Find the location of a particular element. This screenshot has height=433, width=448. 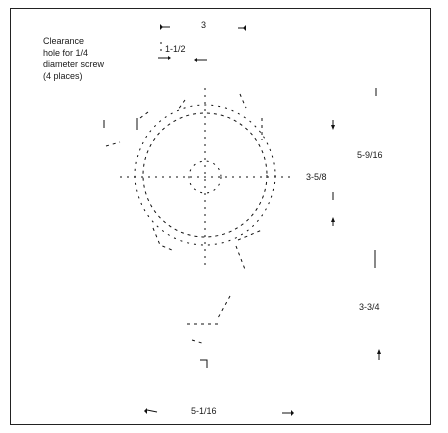

dim-bottom-width: 5-1/16 is located at coordinates (204, 411).